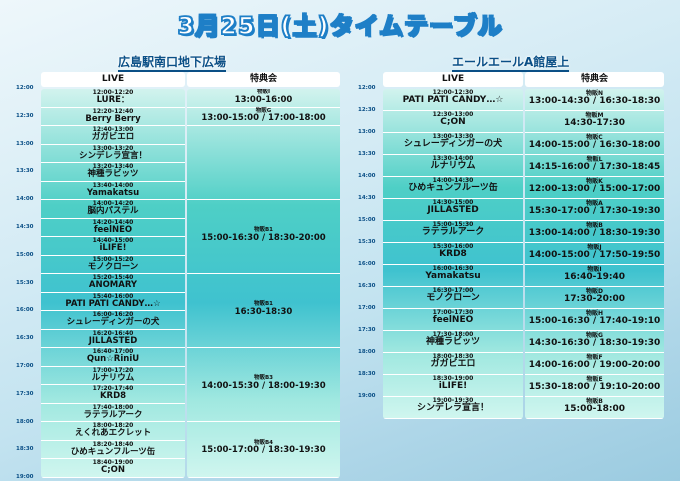 The height and width of the screenshot is (481, 680). I want to click on time-tick: 17:00, so click(367, 308).